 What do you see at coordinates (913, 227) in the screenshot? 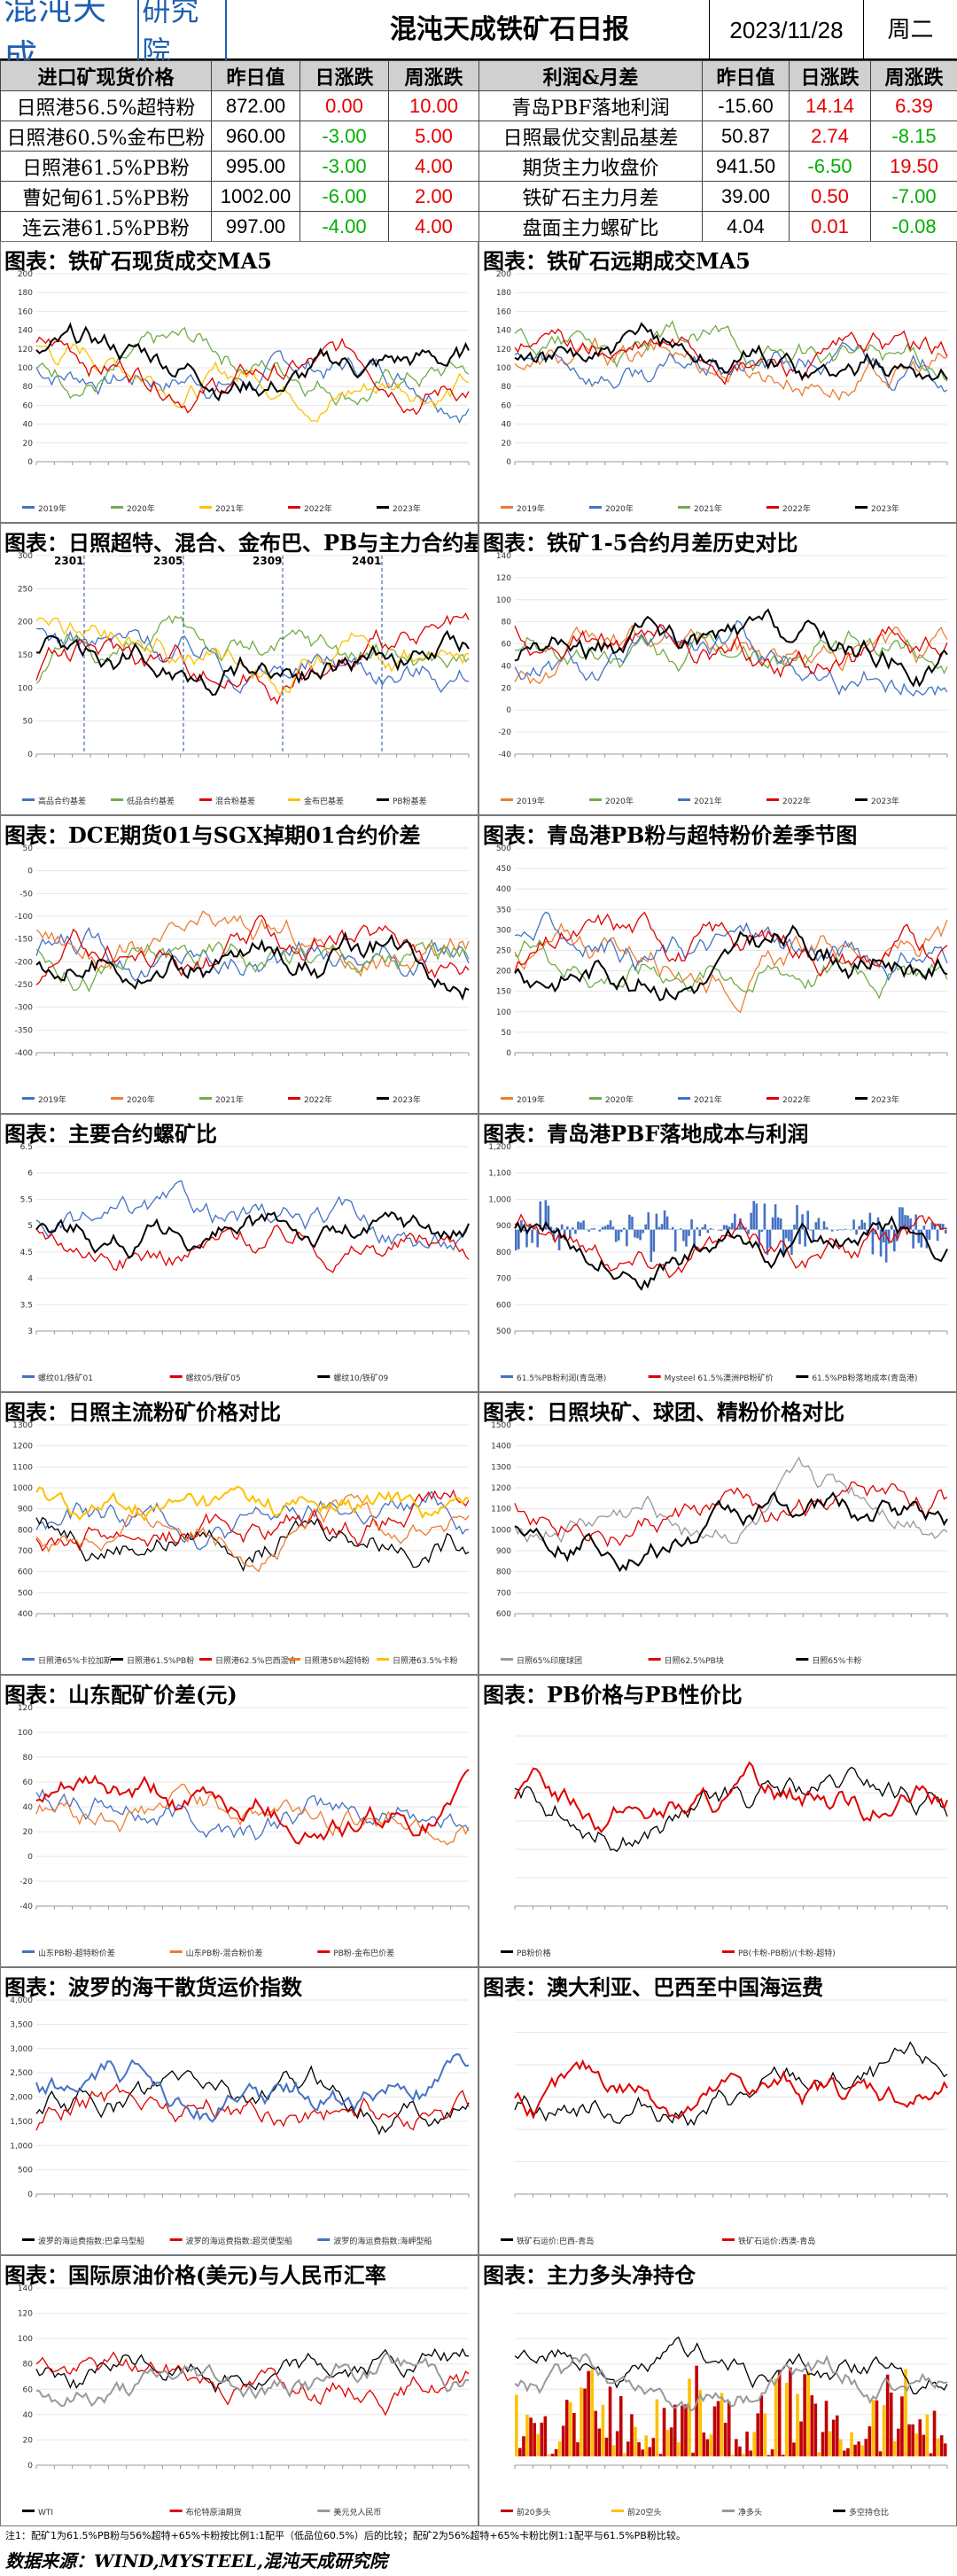
I see `table-cell-w: -0.08` at bounding box center [913, 227].